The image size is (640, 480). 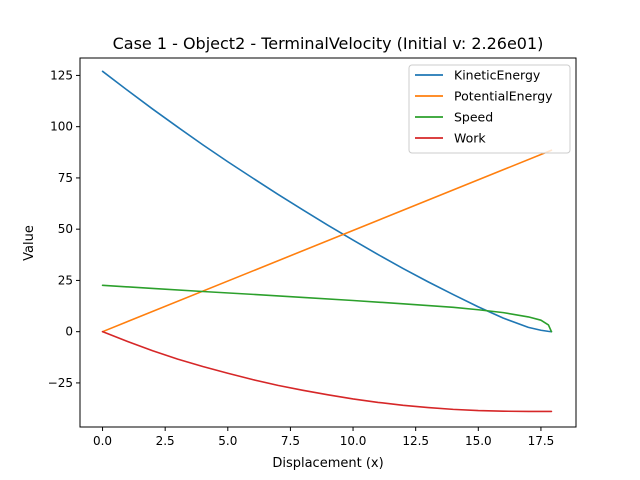 What do you see at coordinates (473, 117) in the screenshot?
I see `legend-label-speed: Speed` at bounding box center [473, 117].